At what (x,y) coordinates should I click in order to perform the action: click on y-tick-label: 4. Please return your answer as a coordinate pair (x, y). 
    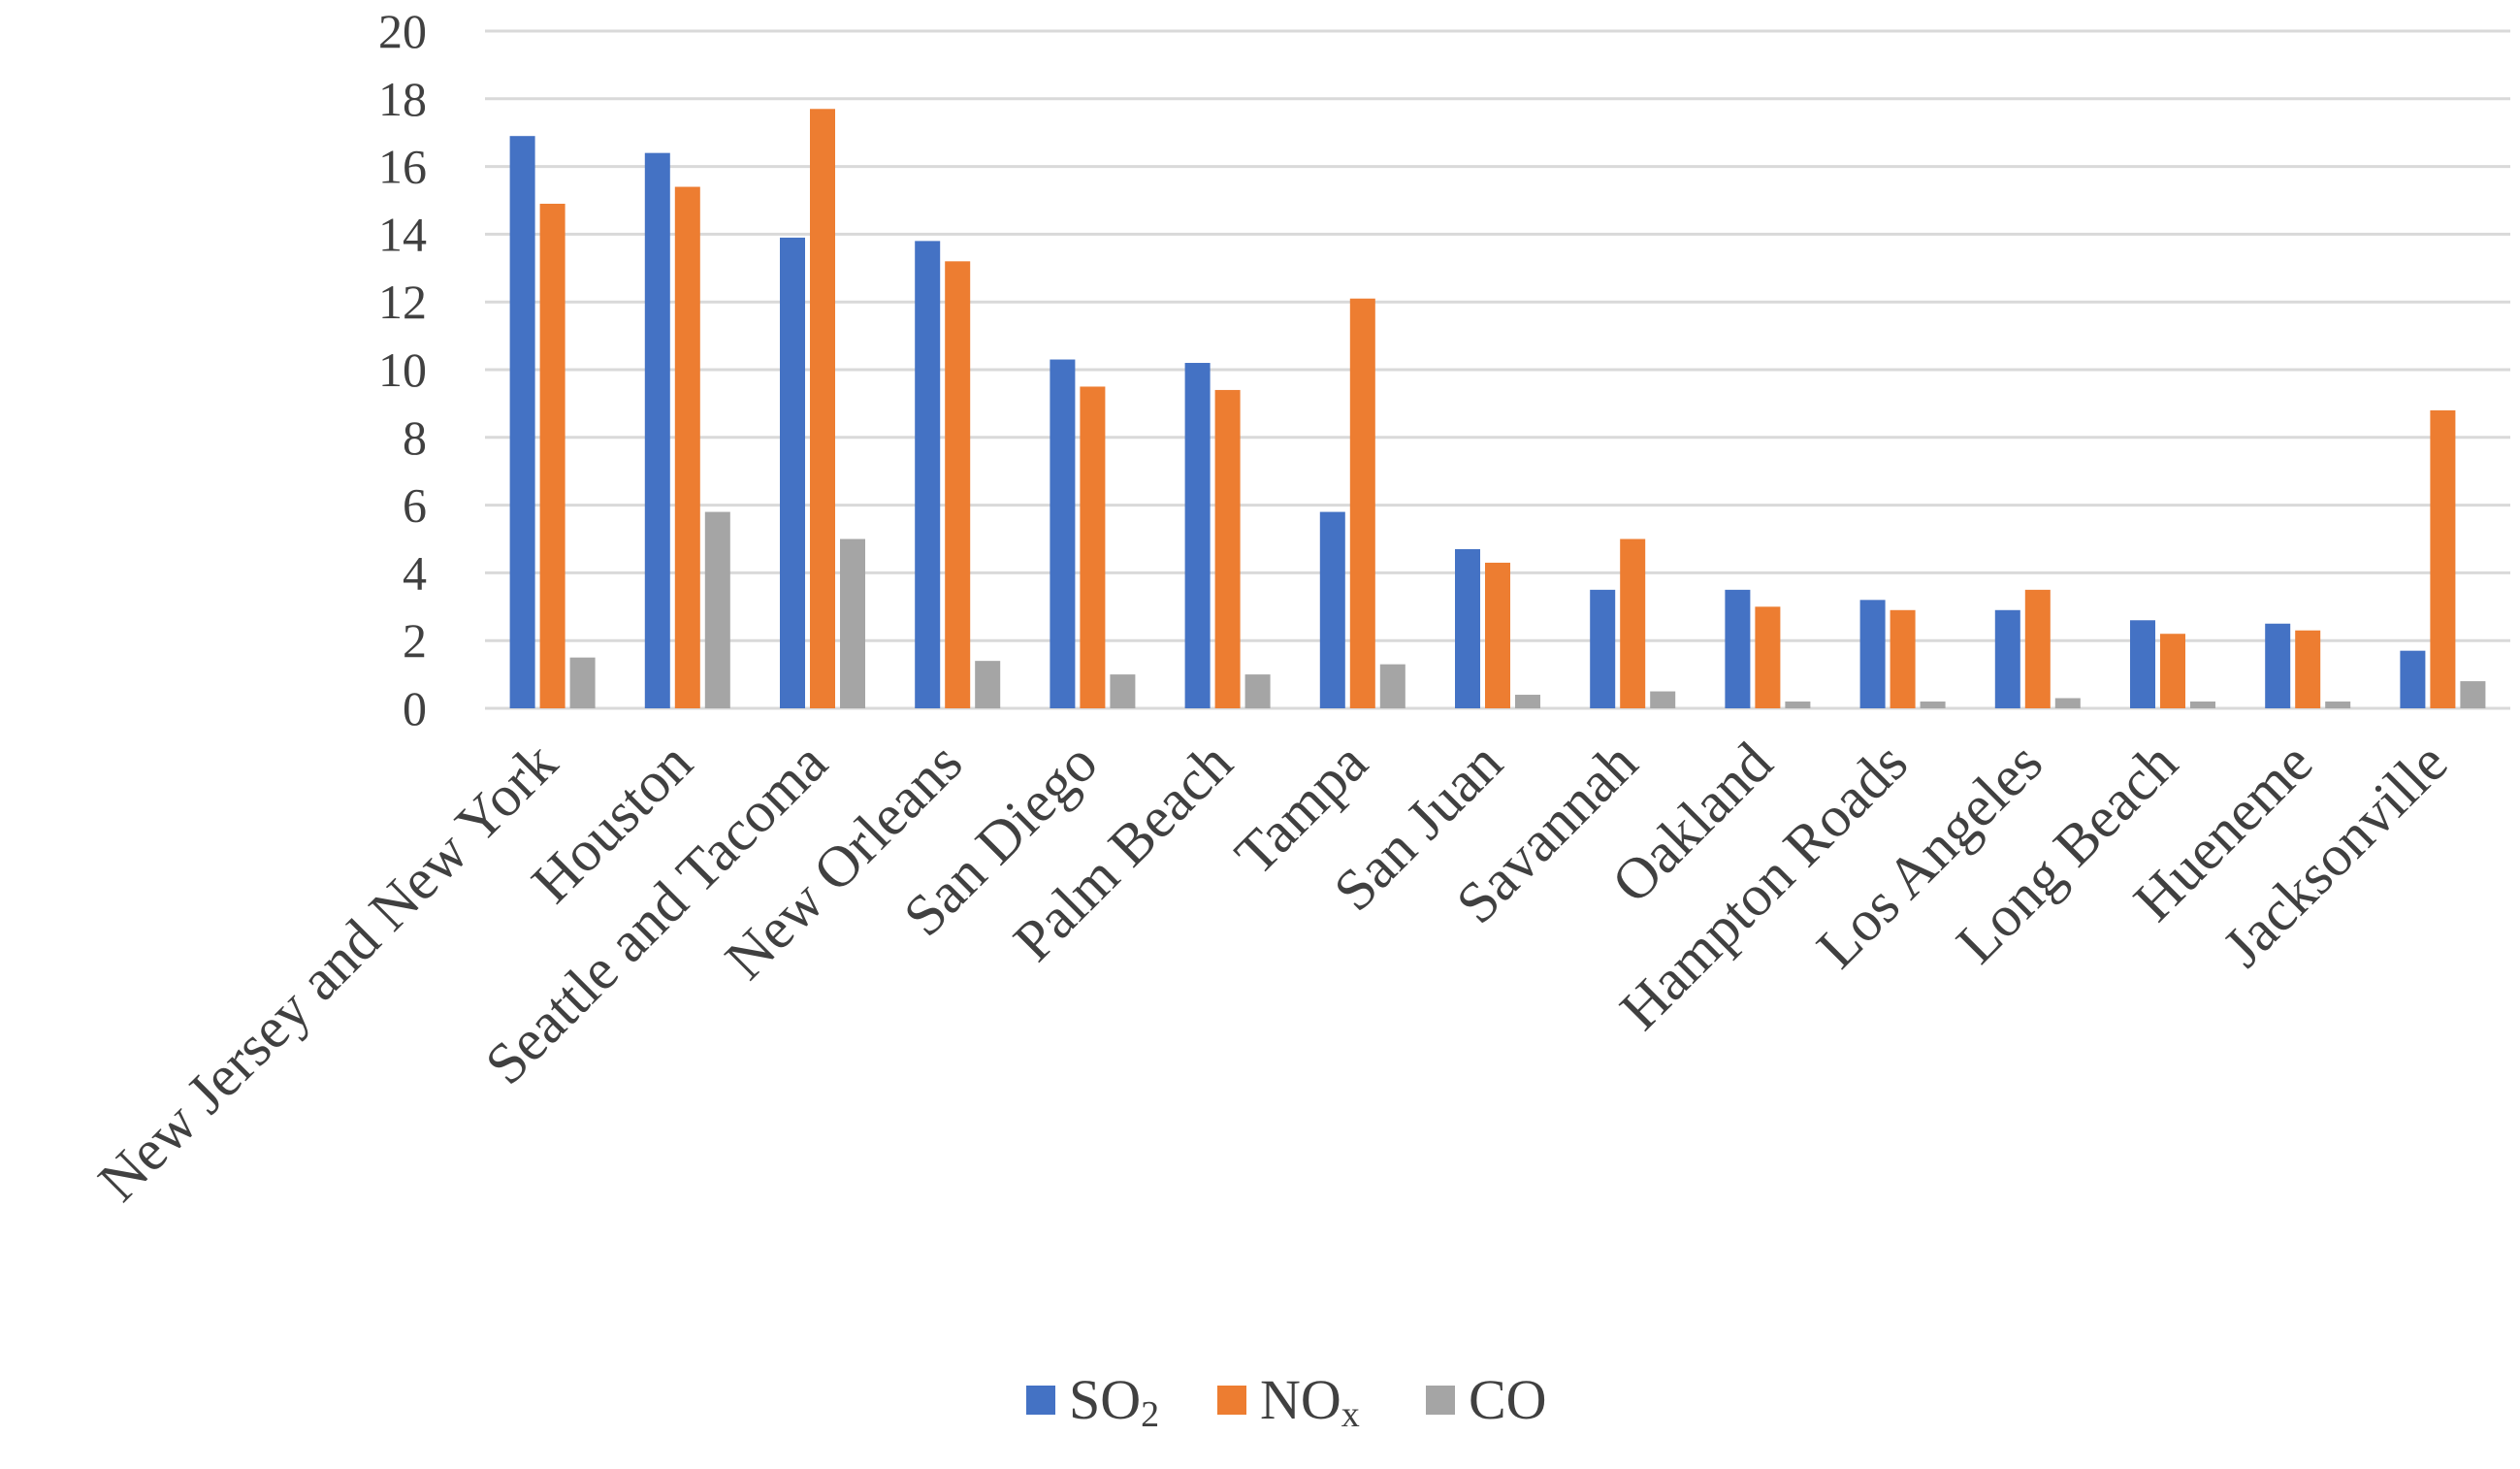
    Looking at the image, I should click on (415, 572).